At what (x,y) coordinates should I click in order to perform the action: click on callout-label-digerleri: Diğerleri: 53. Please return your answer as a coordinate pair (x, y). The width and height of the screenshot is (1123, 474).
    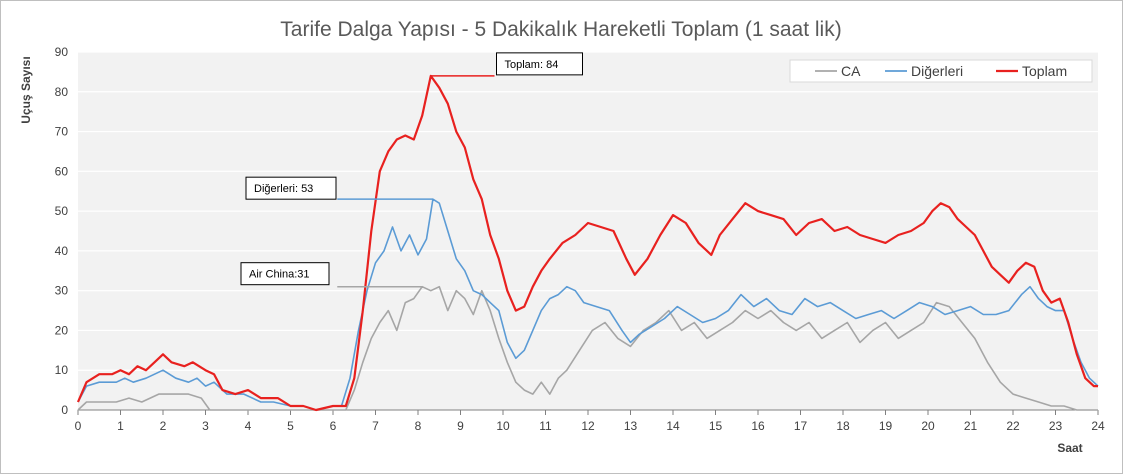
    Looking at the image, I should click on (283, 189).